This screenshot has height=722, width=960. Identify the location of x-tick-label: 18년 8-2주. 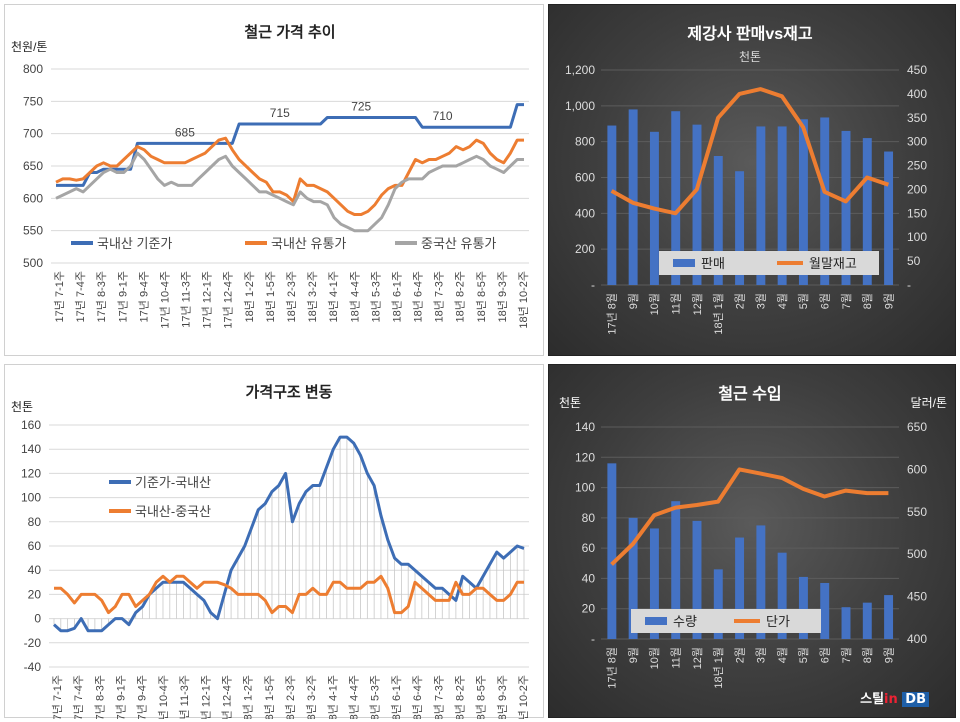
(459, 697).